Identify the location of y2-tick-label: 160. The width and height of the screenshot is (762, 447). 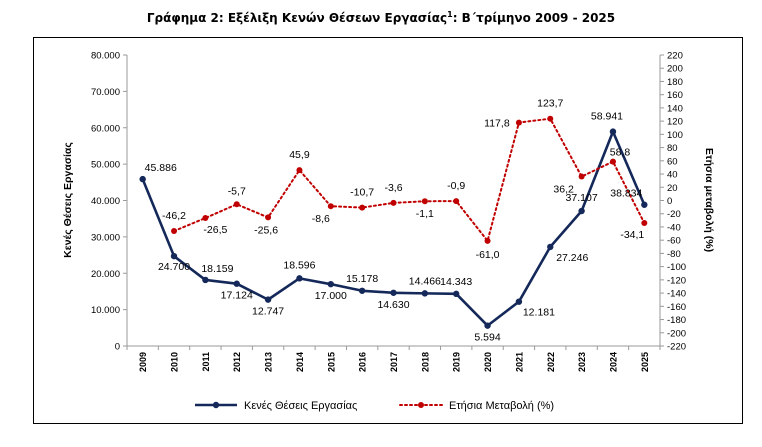
(675, 95).